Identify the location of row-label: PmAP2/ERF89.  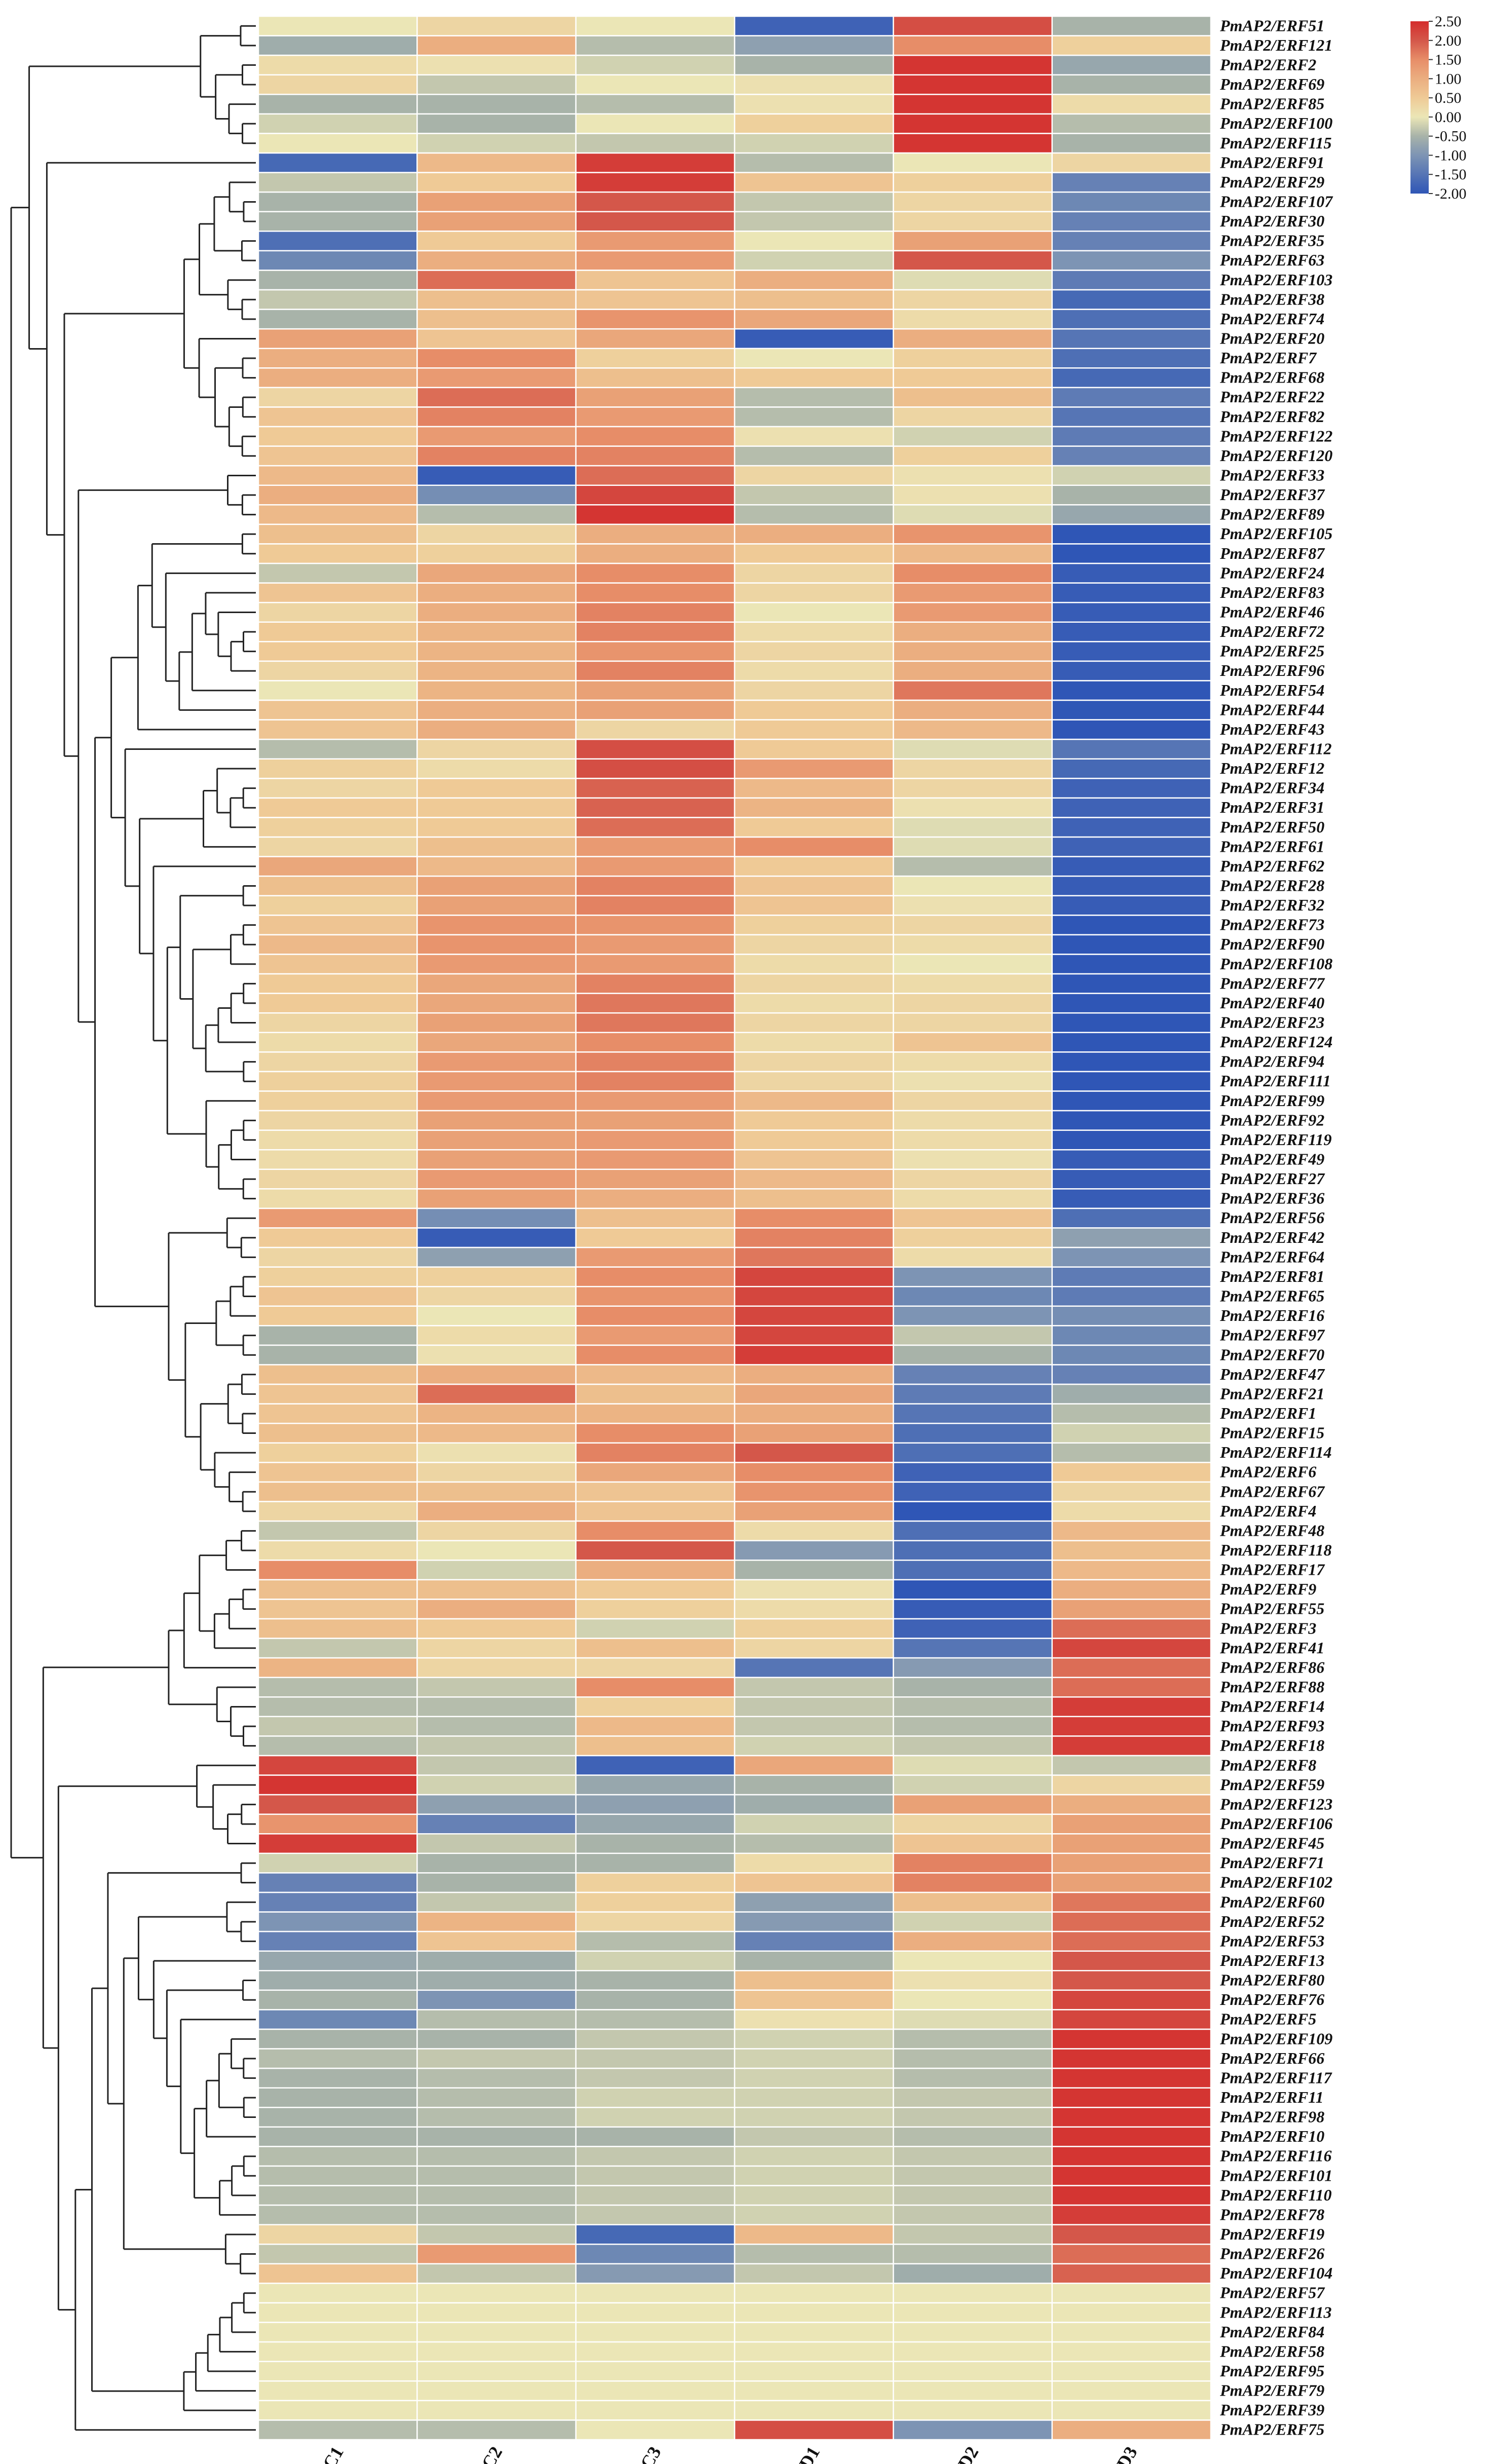
(1271, 514).